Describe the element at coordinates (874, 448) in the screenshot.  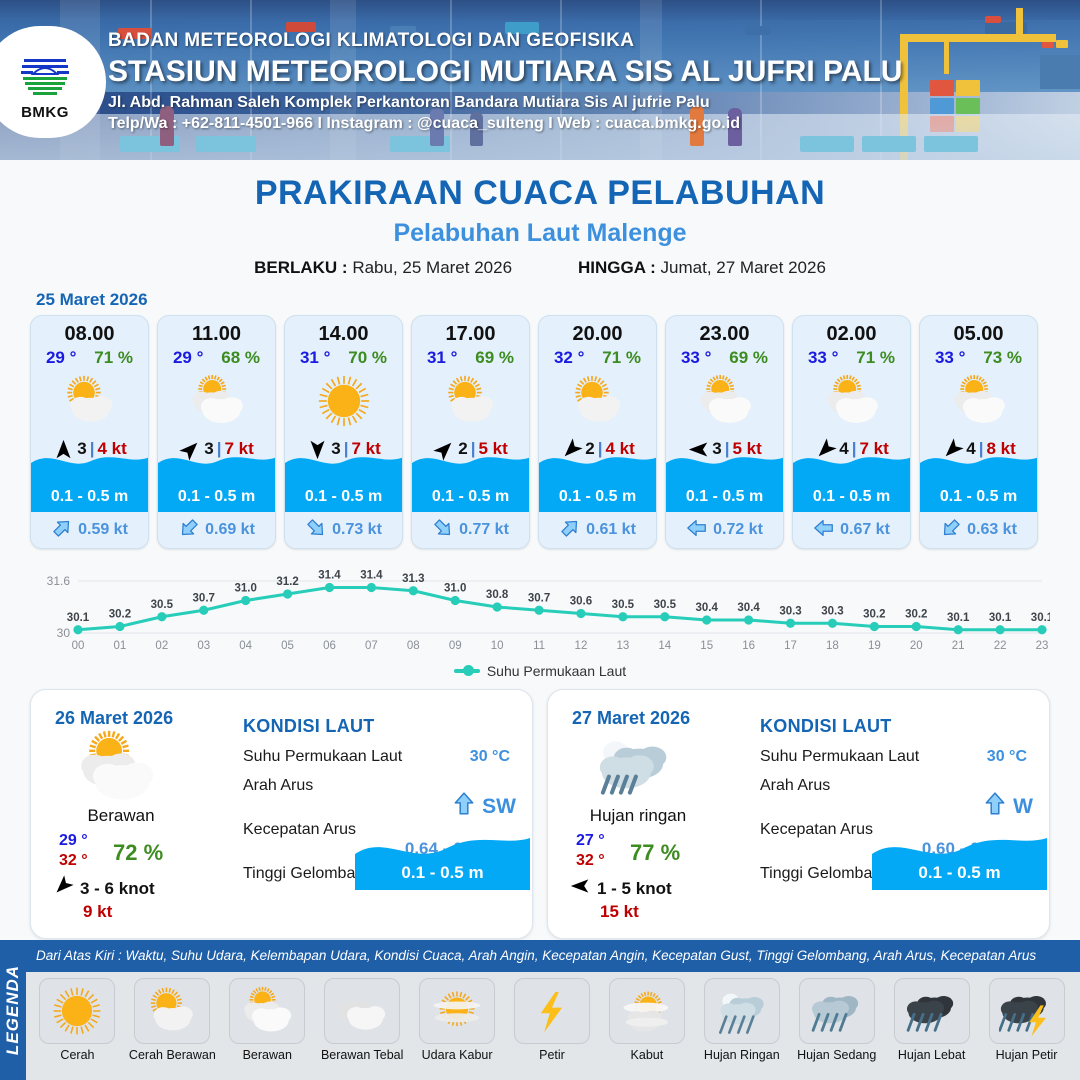
I see `wind-speed: 7 kt` at that location.